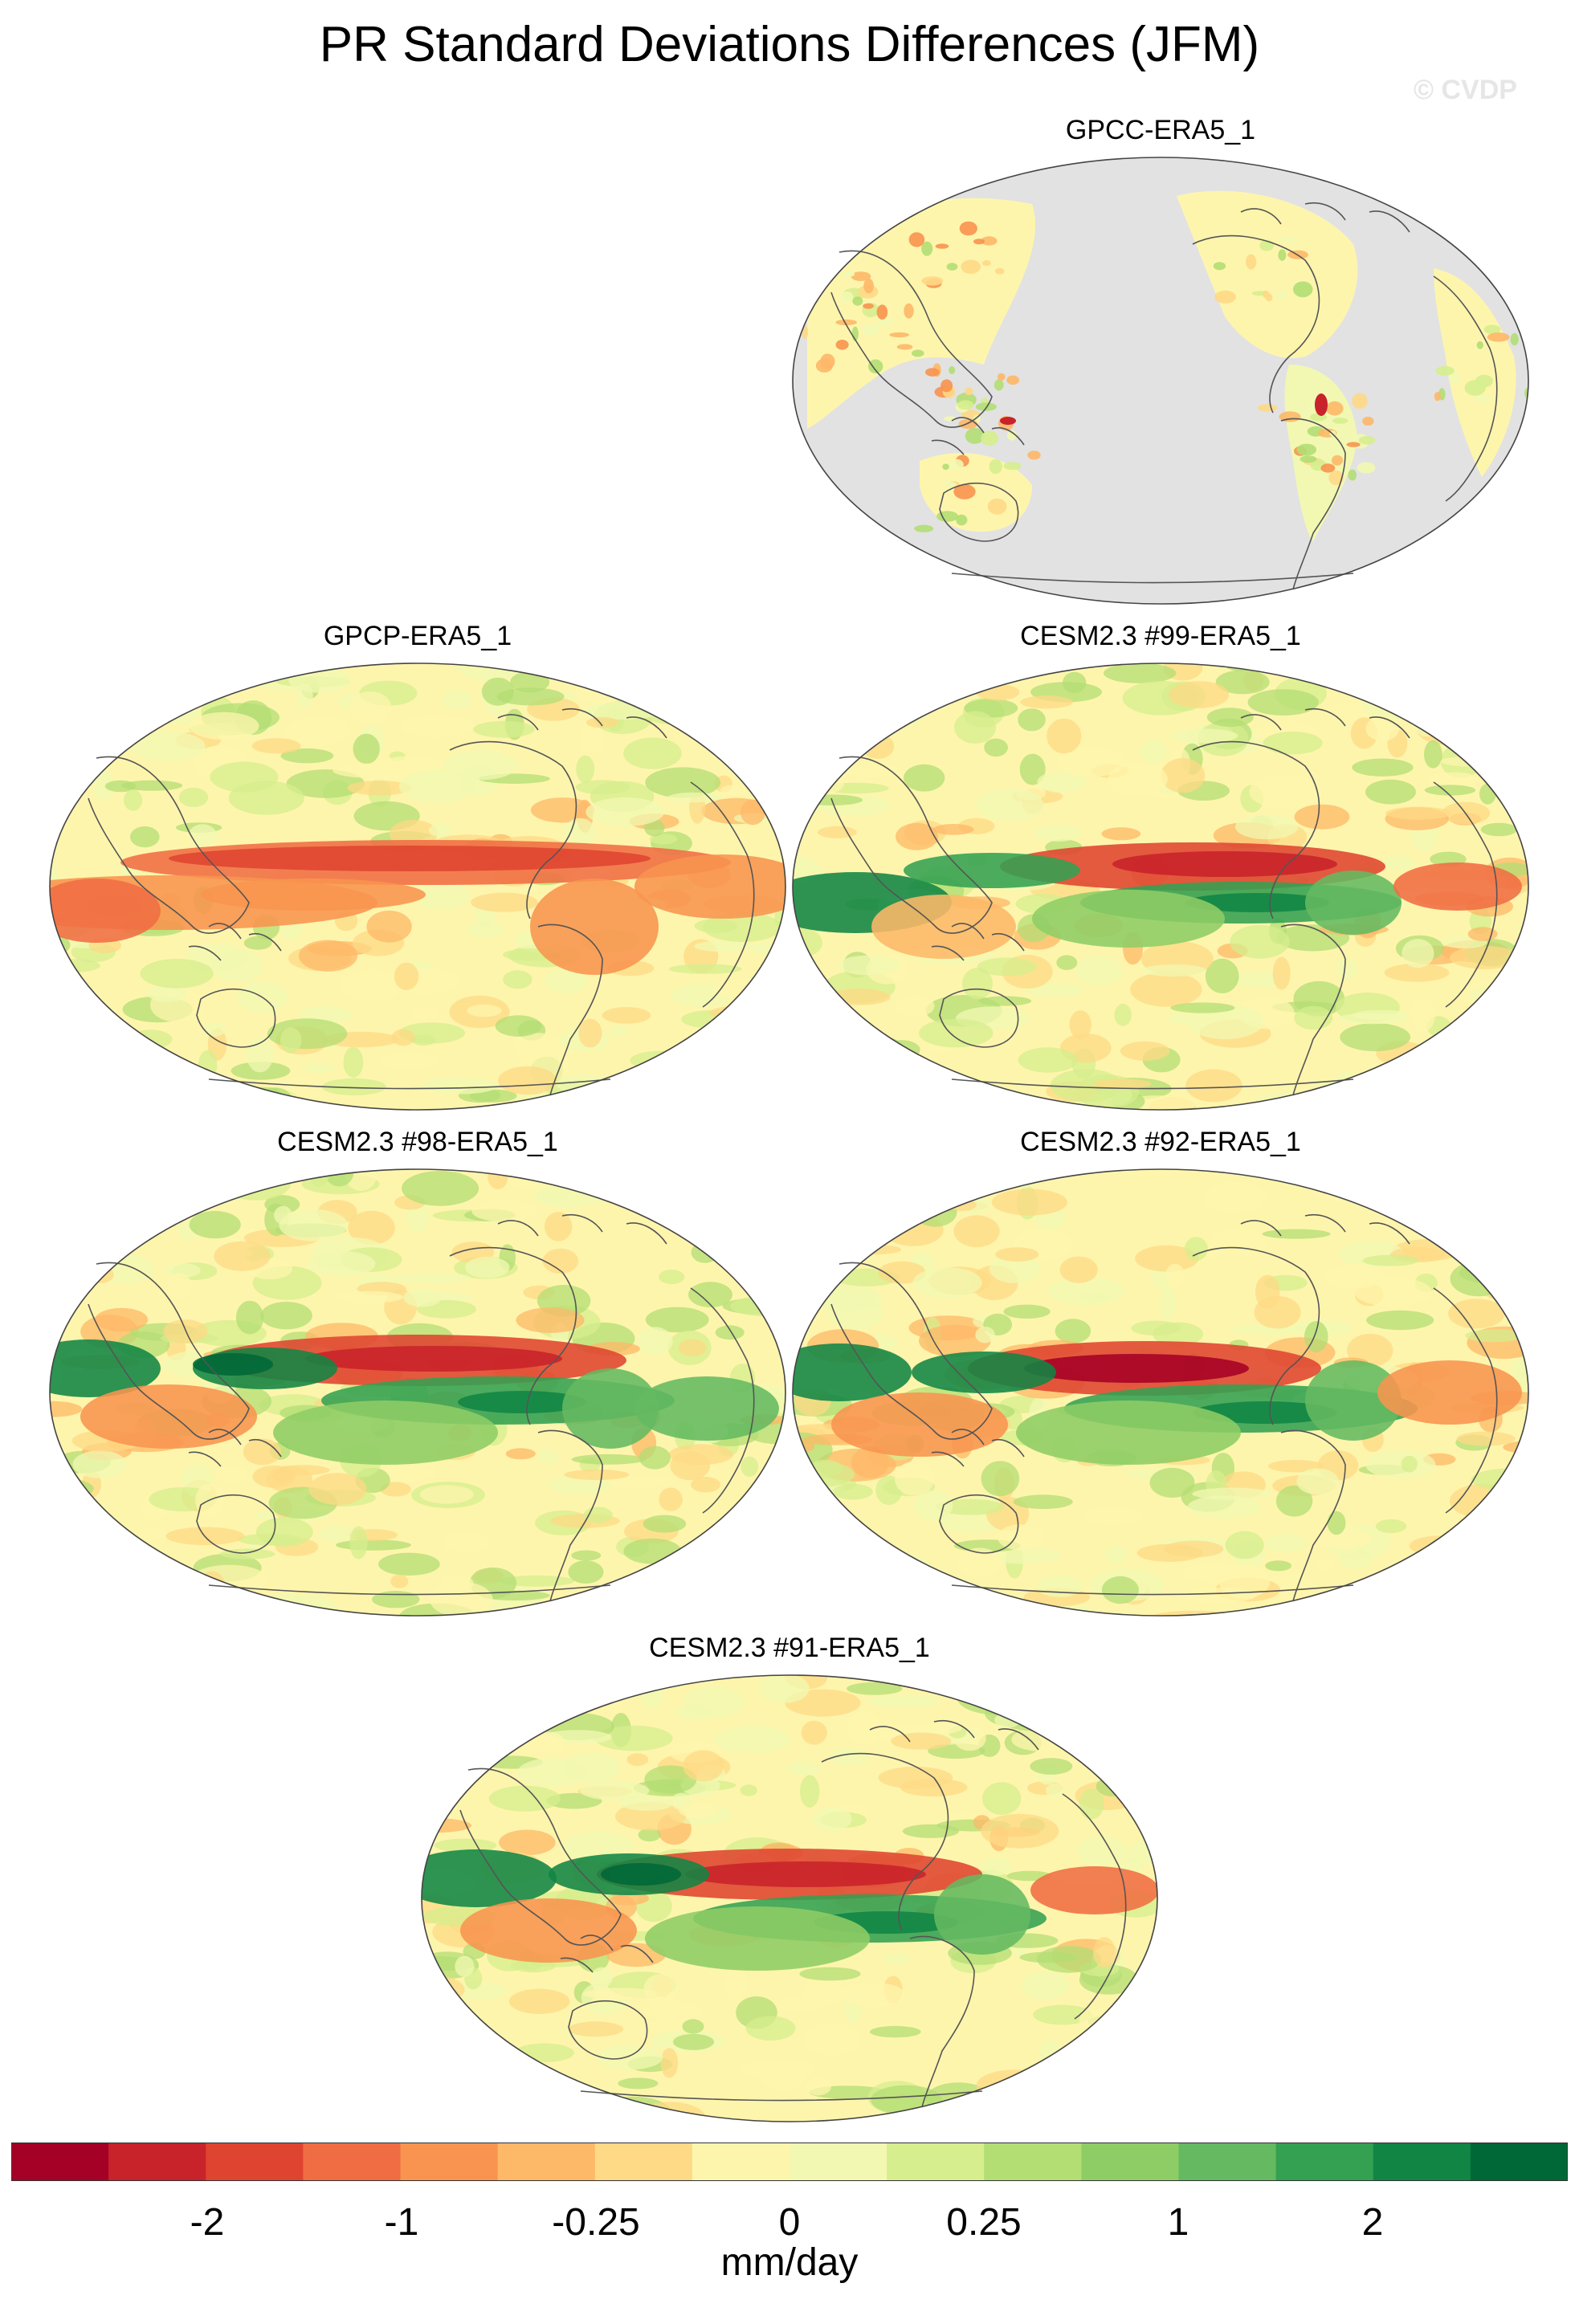 Image resolution: width=1579 pixels, height=2324 pixels. What do you see at coordinates (789, 44) in the screenshot?
I see `figure-title: PR Standard Deviations Differences (JFM)` at bounding box center [789, 44].